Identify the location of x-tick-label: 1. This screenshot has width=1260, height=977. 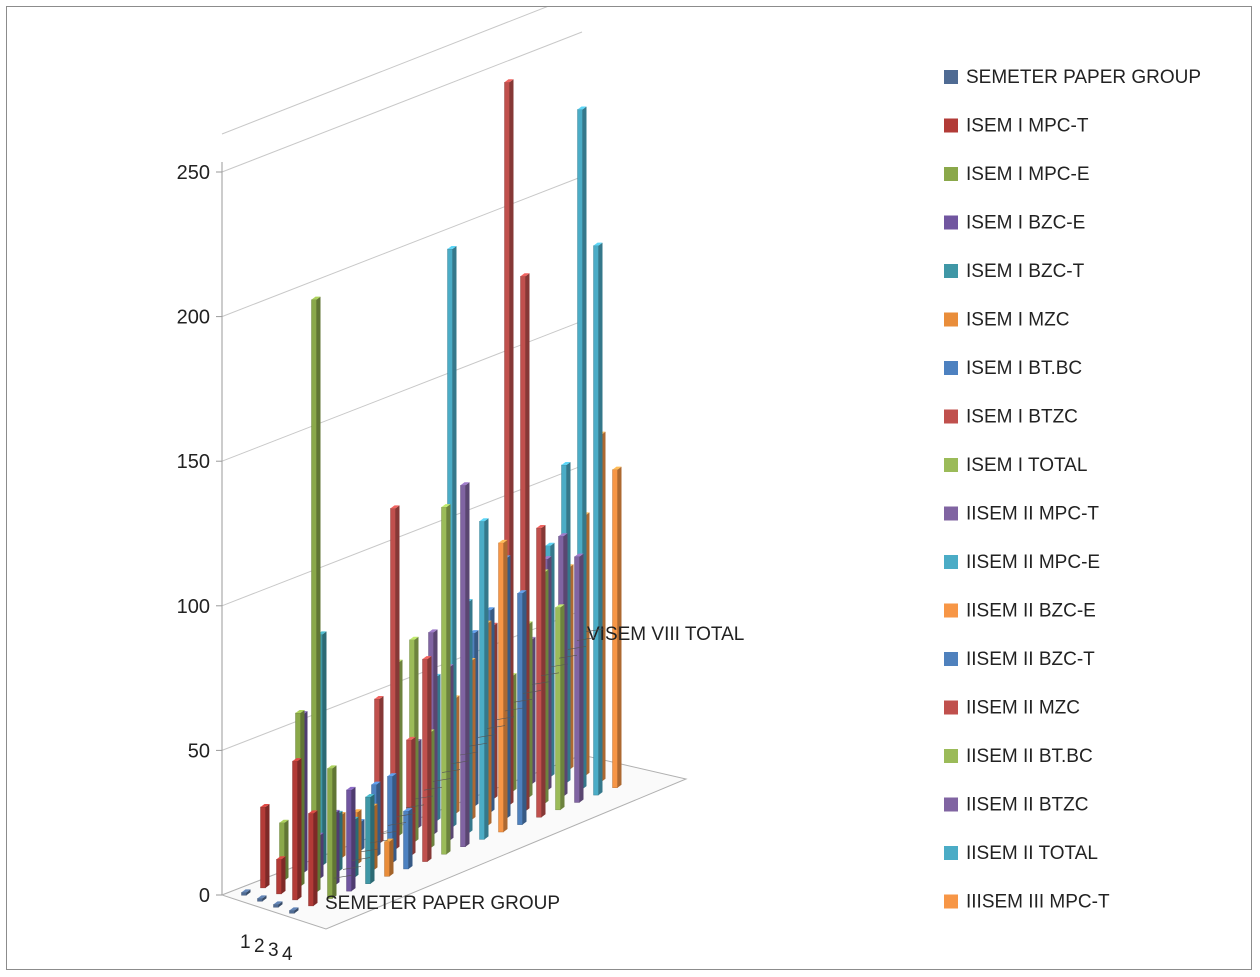
(245, 942).